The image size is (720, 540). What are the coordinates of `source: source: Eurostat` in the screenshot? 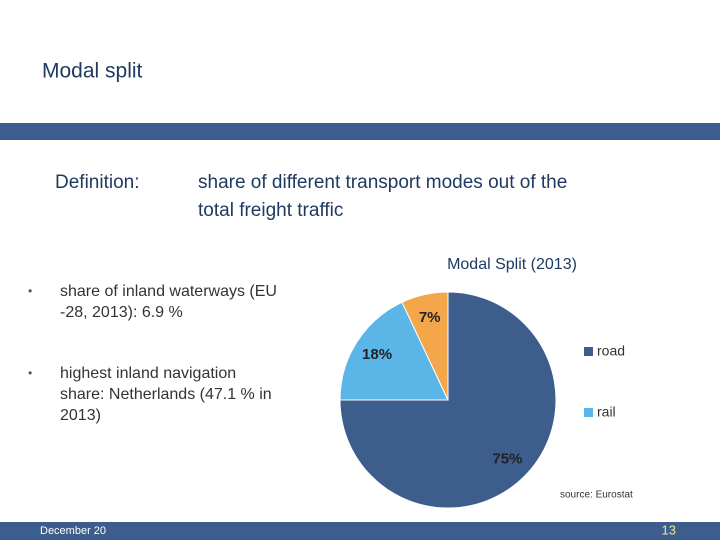 It's located at (596, 495).